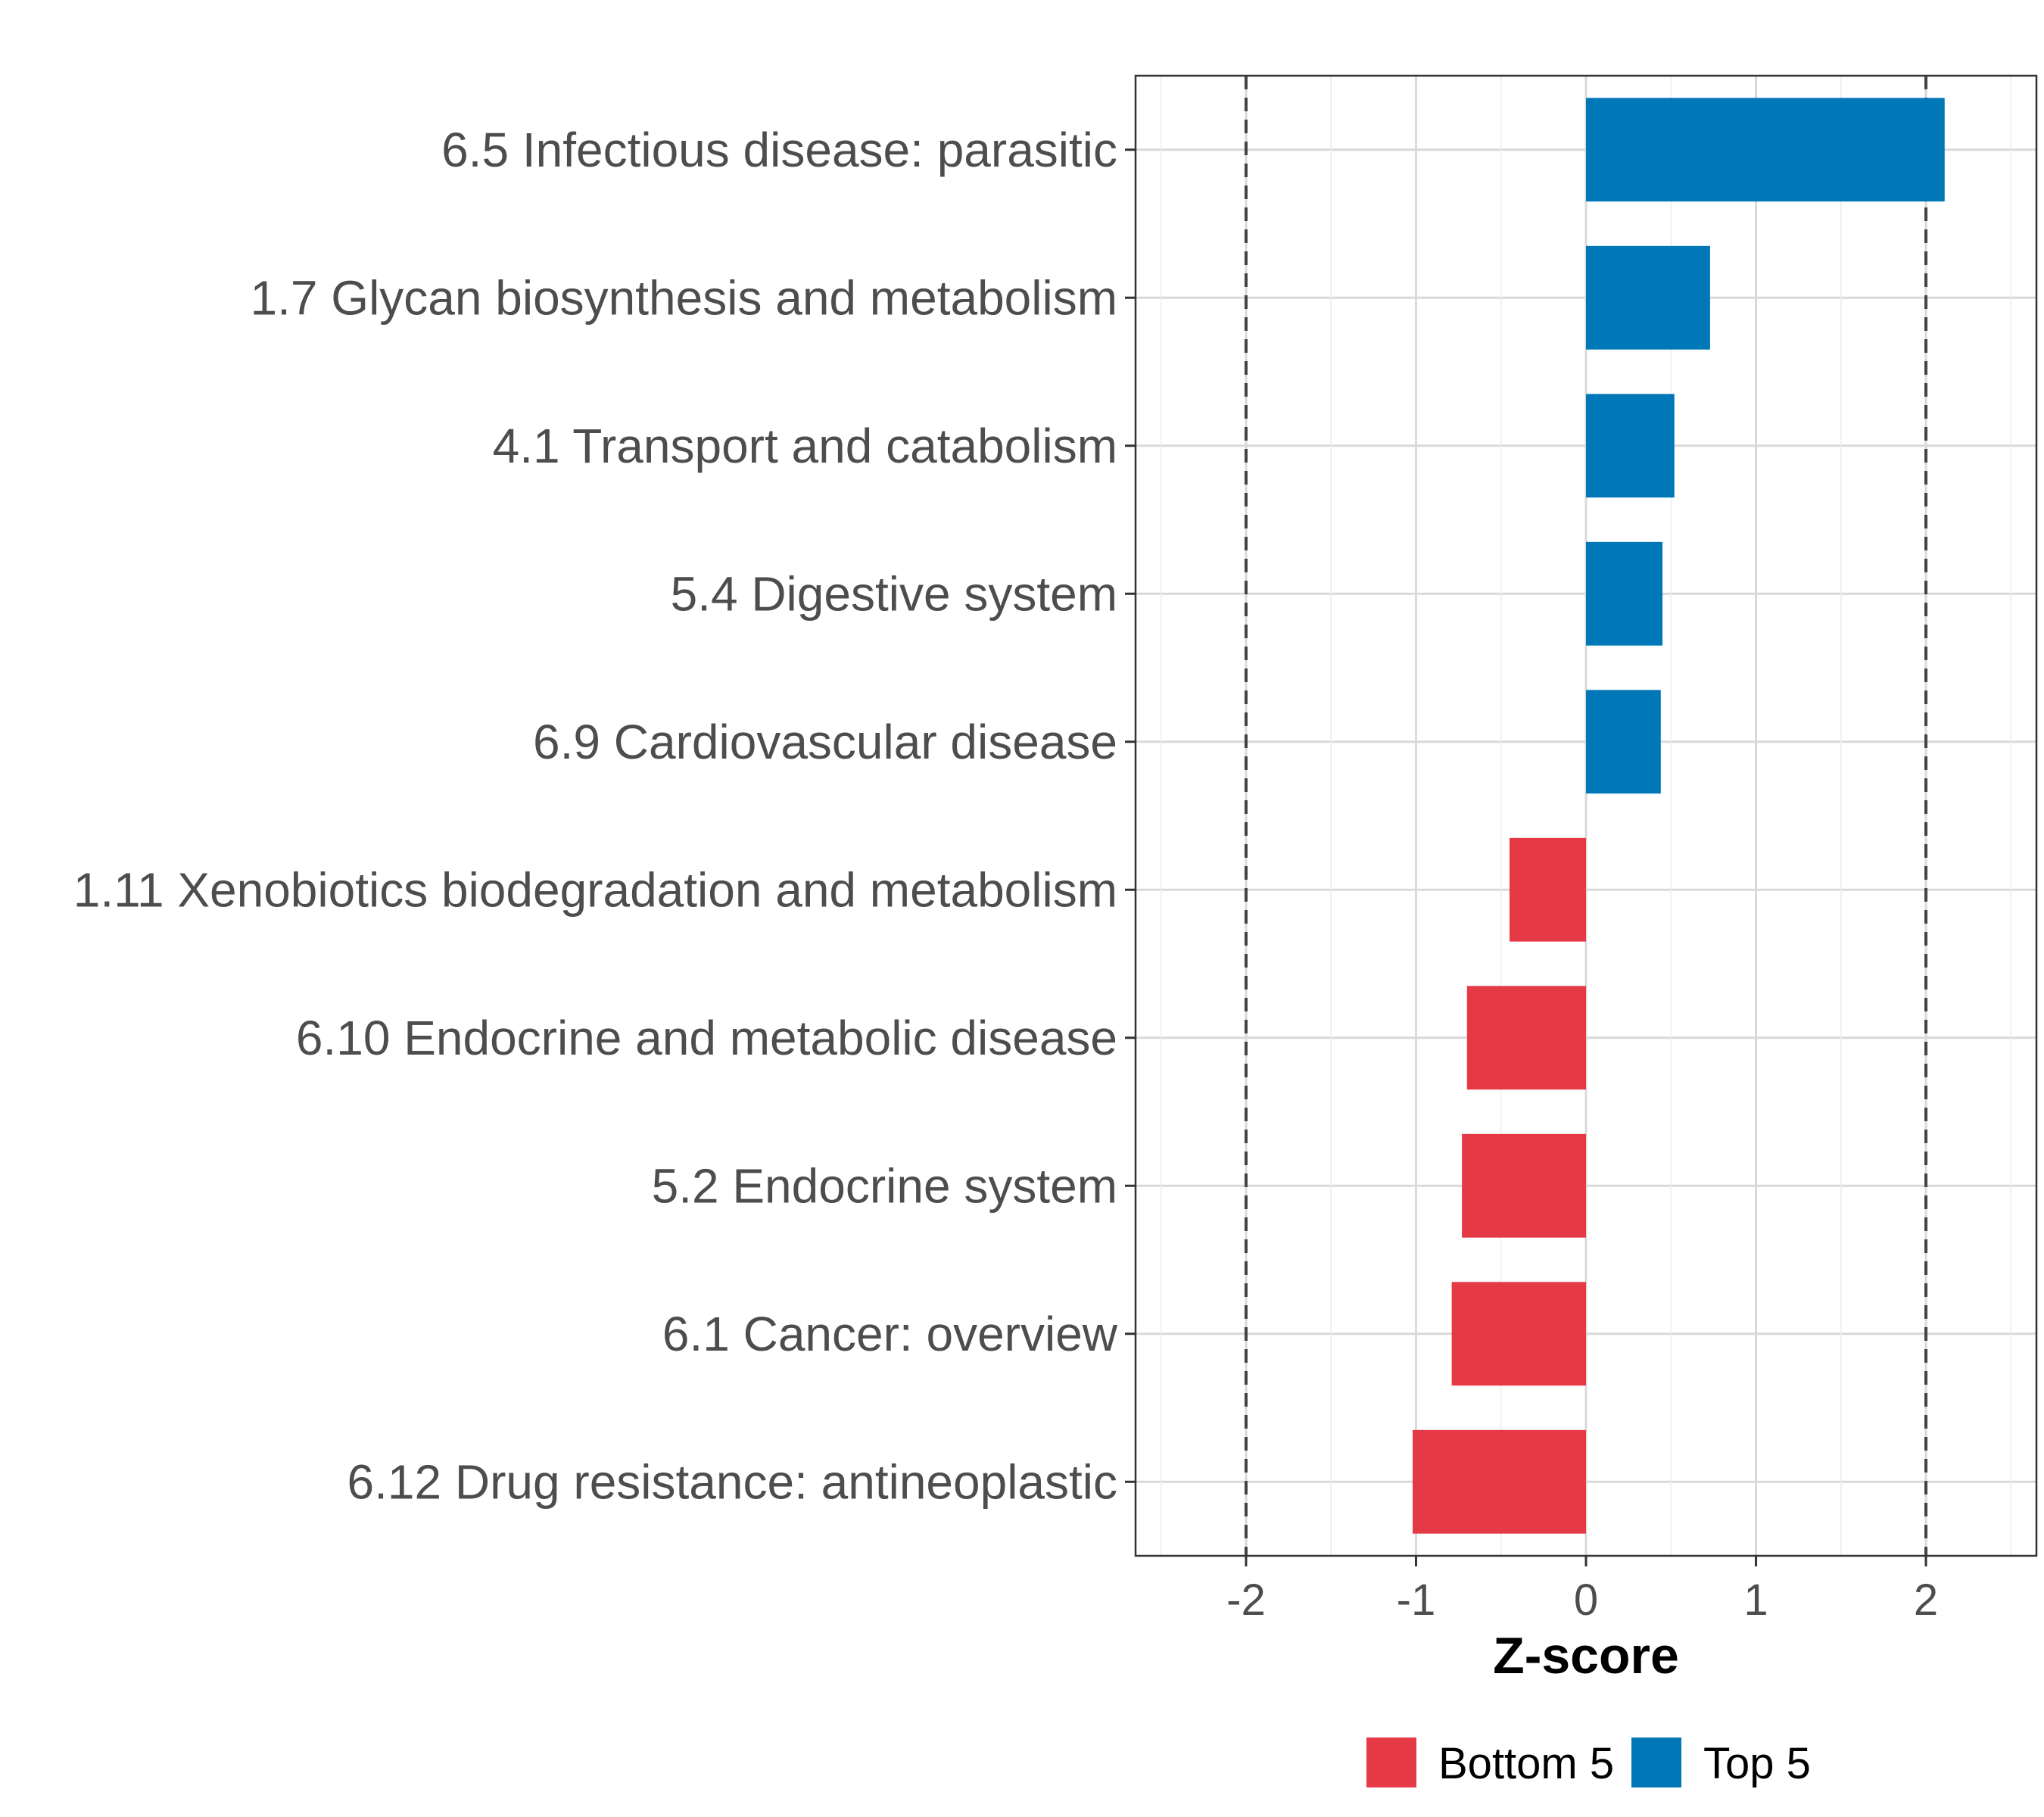 The image size is (2044, 1817). What do you see at coordinates (1526, 1764) in the screenshot?
I see `legend-label: Bottom 5` at bounding box center [1526, 1764].